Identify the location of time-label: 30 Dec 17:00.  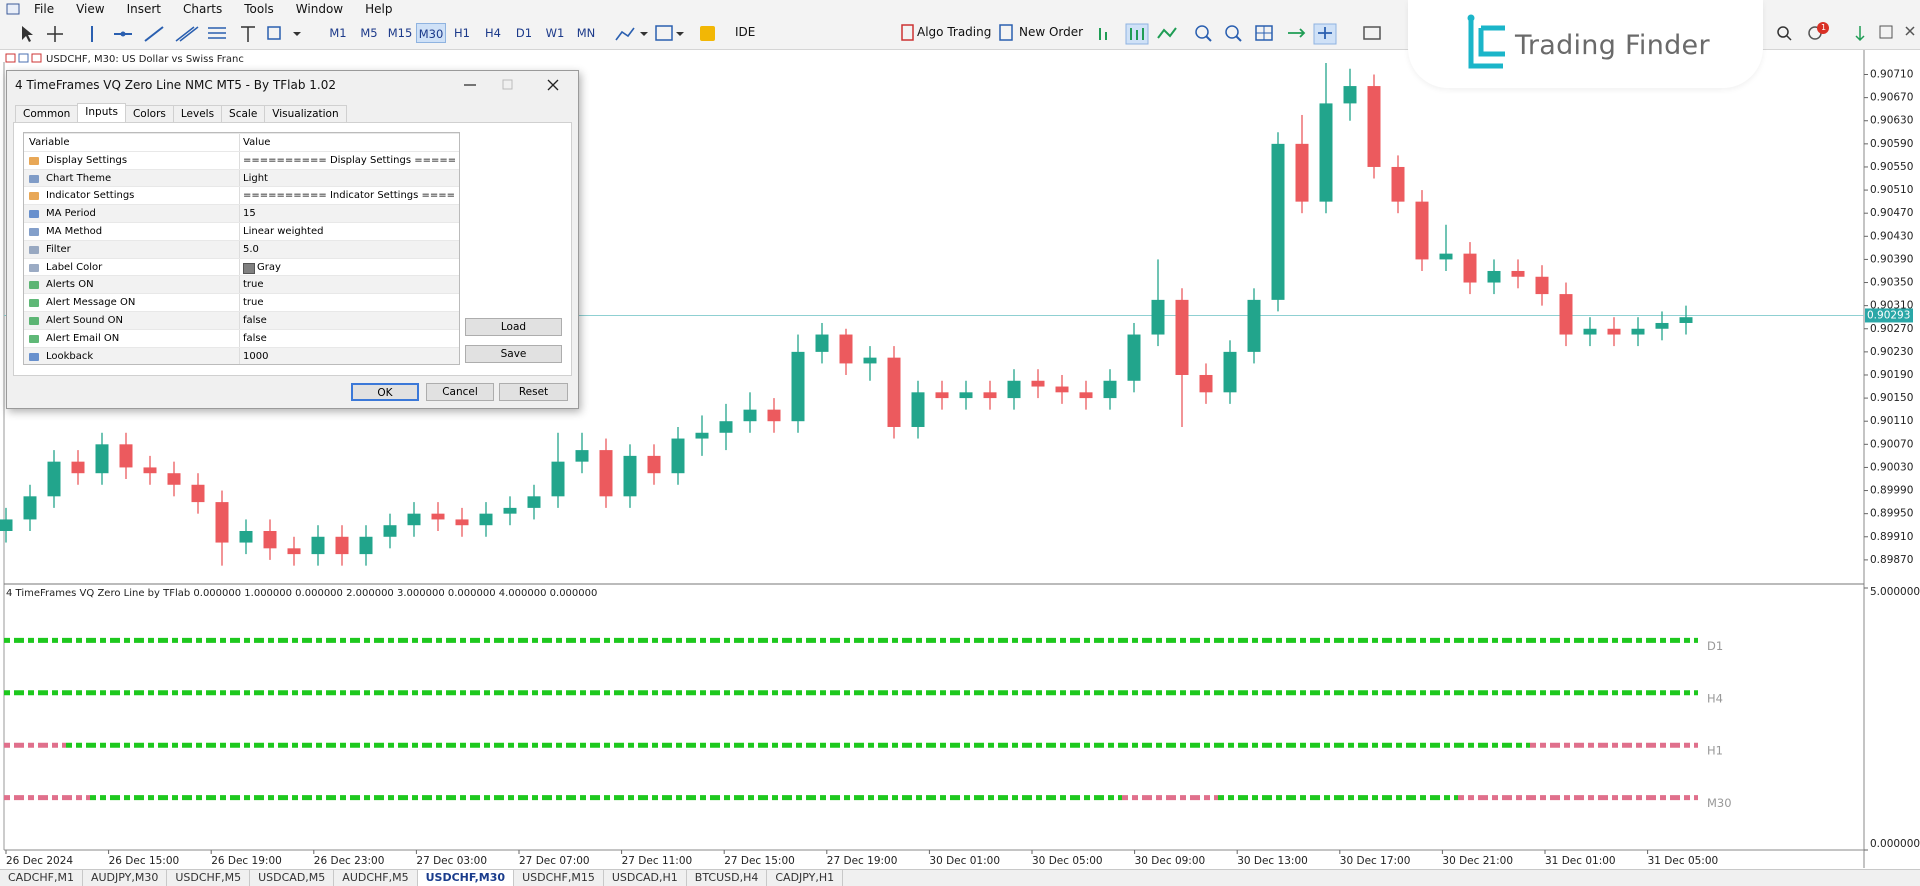
(1375, 861).